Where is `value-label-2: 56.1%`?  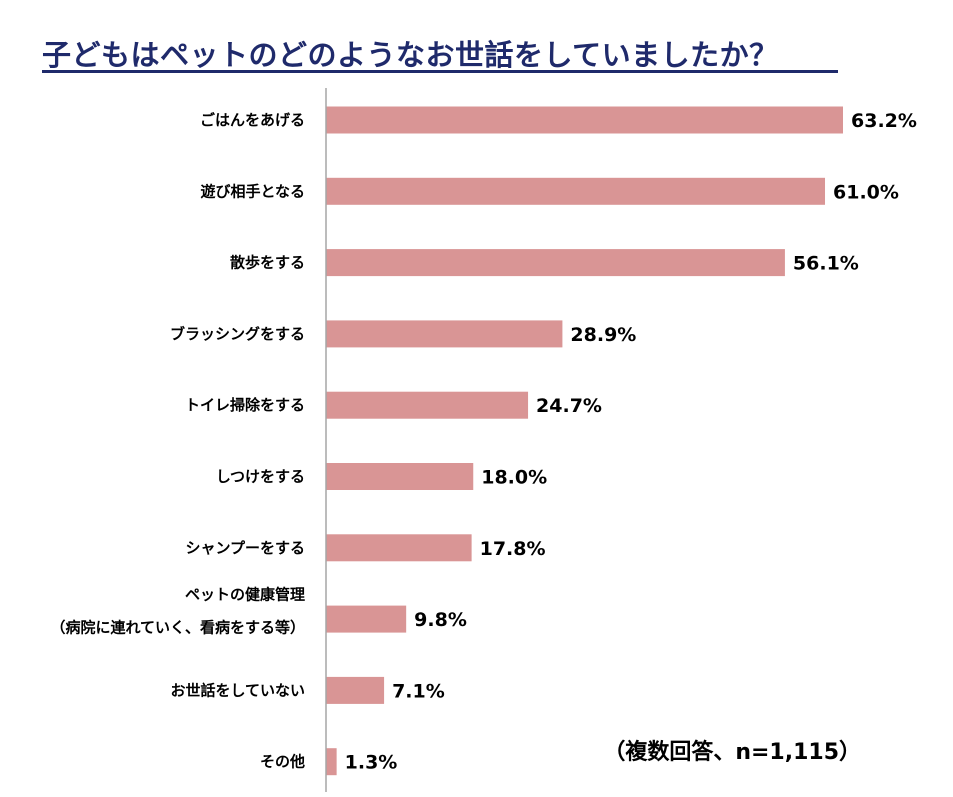
value-label-2: 56.1% is located at coordinates (826, 264).